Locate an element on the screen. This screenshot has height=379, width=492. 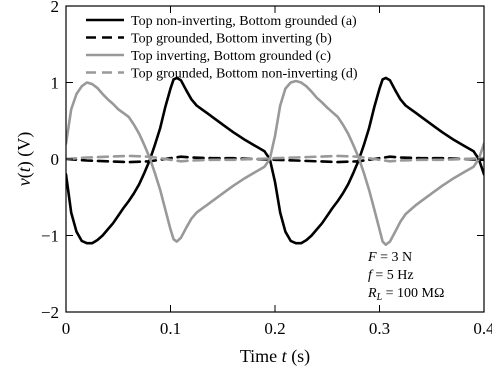
x-axis-label: Time t (s) is located at coordinates (275, 356).